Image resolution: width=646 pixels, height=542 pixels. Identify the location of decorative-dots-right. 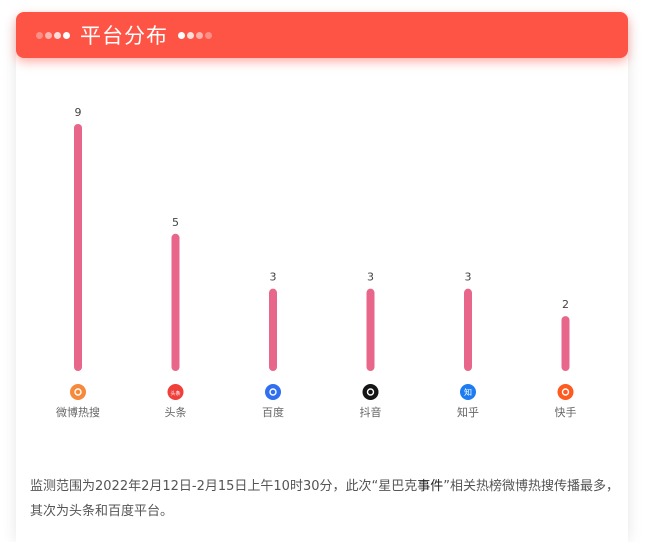
(195, 35).